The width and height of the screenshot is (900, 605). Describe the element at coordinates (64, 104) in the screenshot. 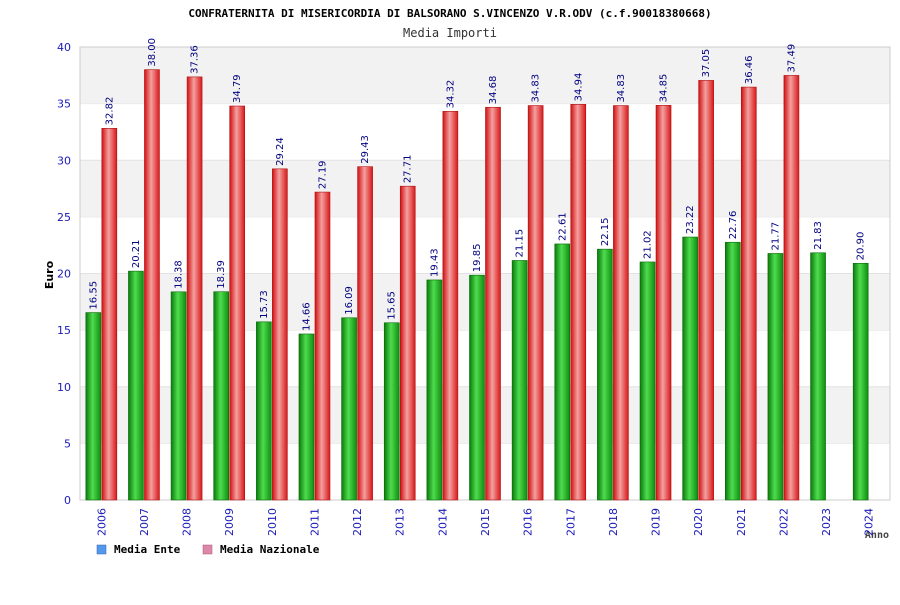

I see `y-tick-label: 35` at that location.